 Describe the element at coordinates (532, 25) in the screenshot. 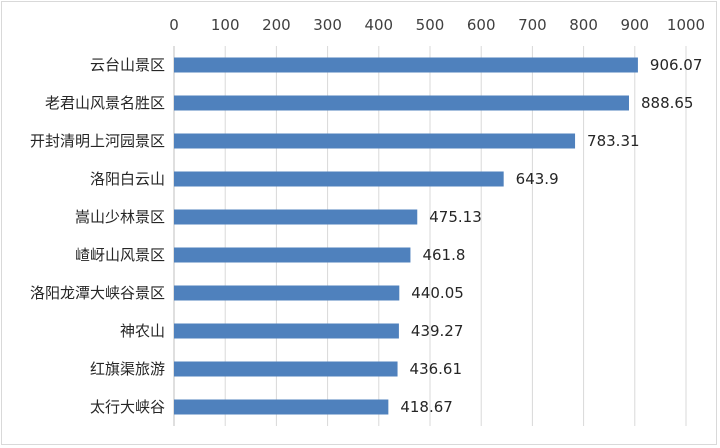

I see `x-tick-label: 700` at that location.